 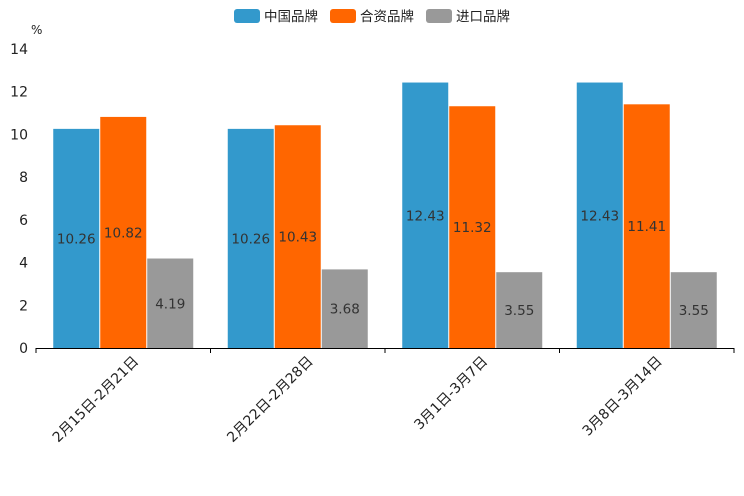 What do you see at coordinates (270, 400) in the screenshot?
I see `x-category-label: 2月22日-2月28日` at bounding box center [270, 400].